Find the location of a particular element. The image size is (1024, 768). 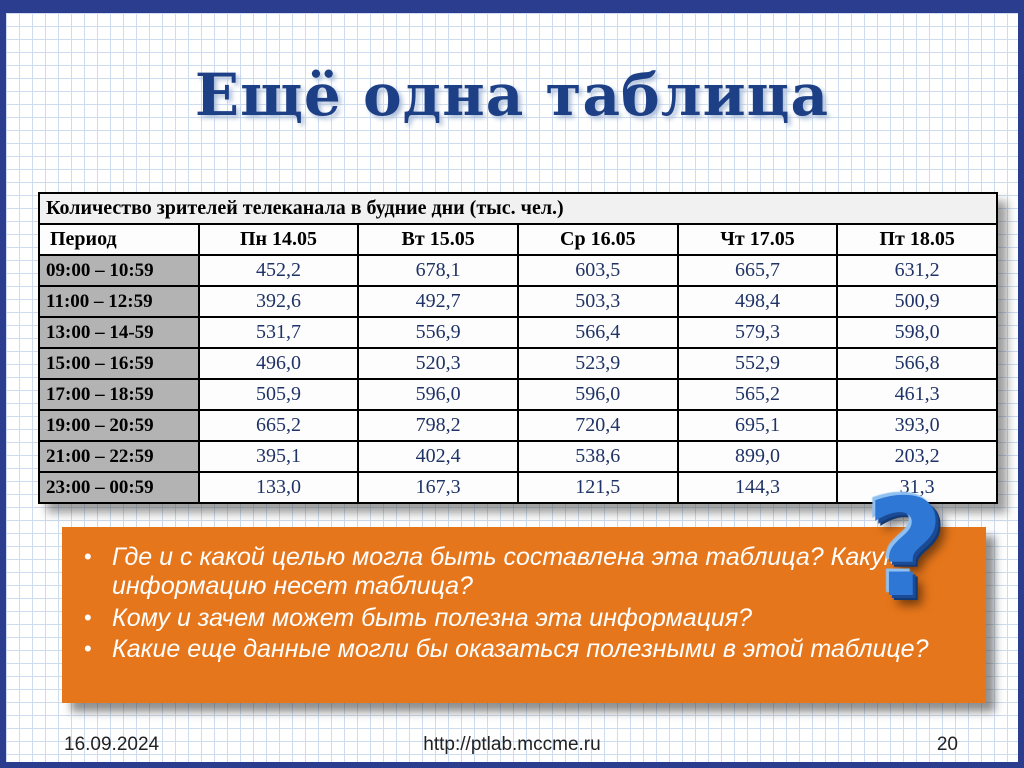

value-cell: 566,8 is located at coordinates (917, 363).